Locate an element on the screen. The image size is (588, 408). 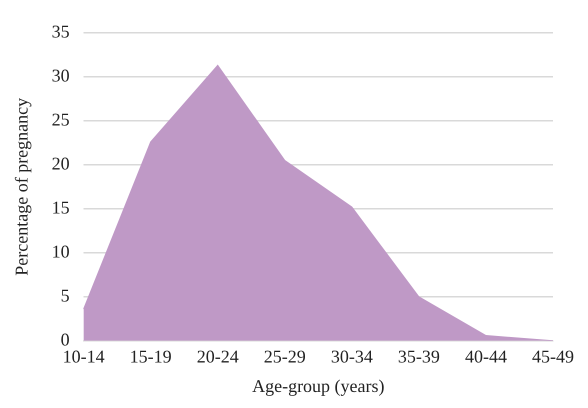
x-tick-label: 20-24 is located at coordinates (217, 356).